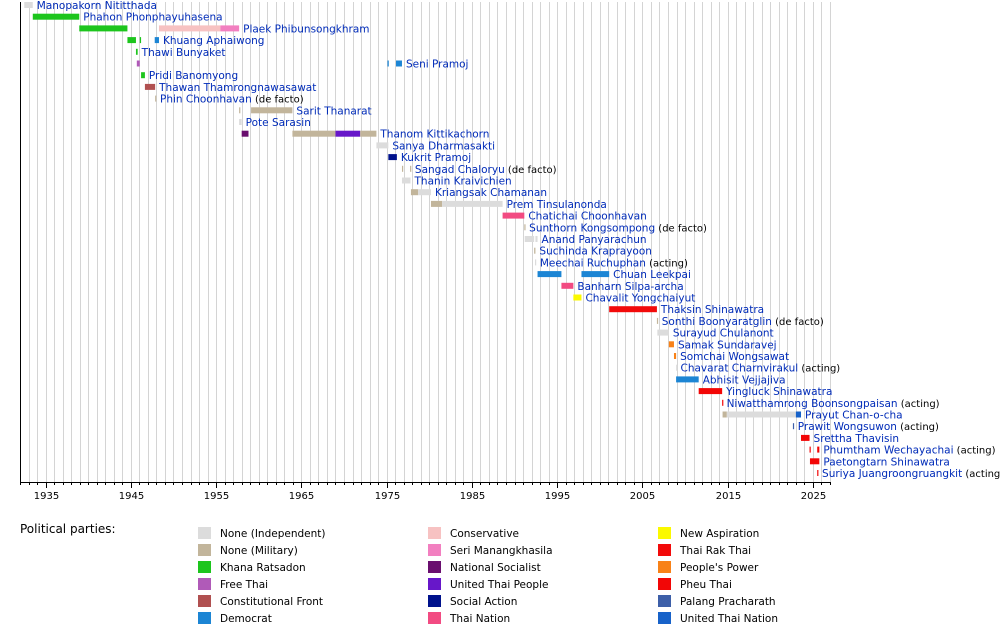  What do you see at coordinates (854, 416) in the screenshot?
I see `pm-name: Prayut Chan-o-cha` at bounding box center [854, 416].